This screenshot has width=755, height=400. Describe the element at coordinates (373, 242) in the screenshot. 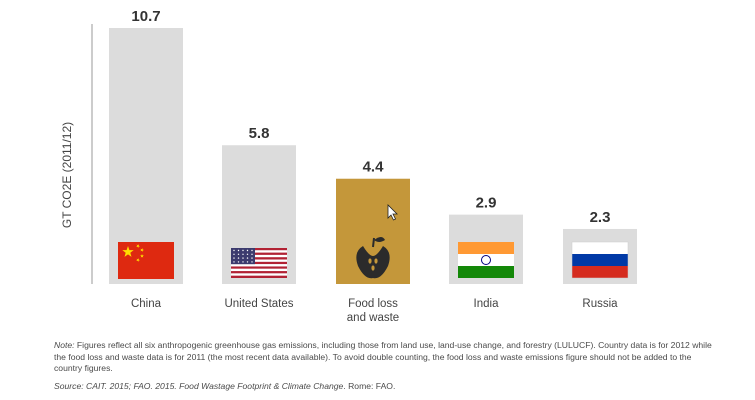

I see `apple-stem` at that location.